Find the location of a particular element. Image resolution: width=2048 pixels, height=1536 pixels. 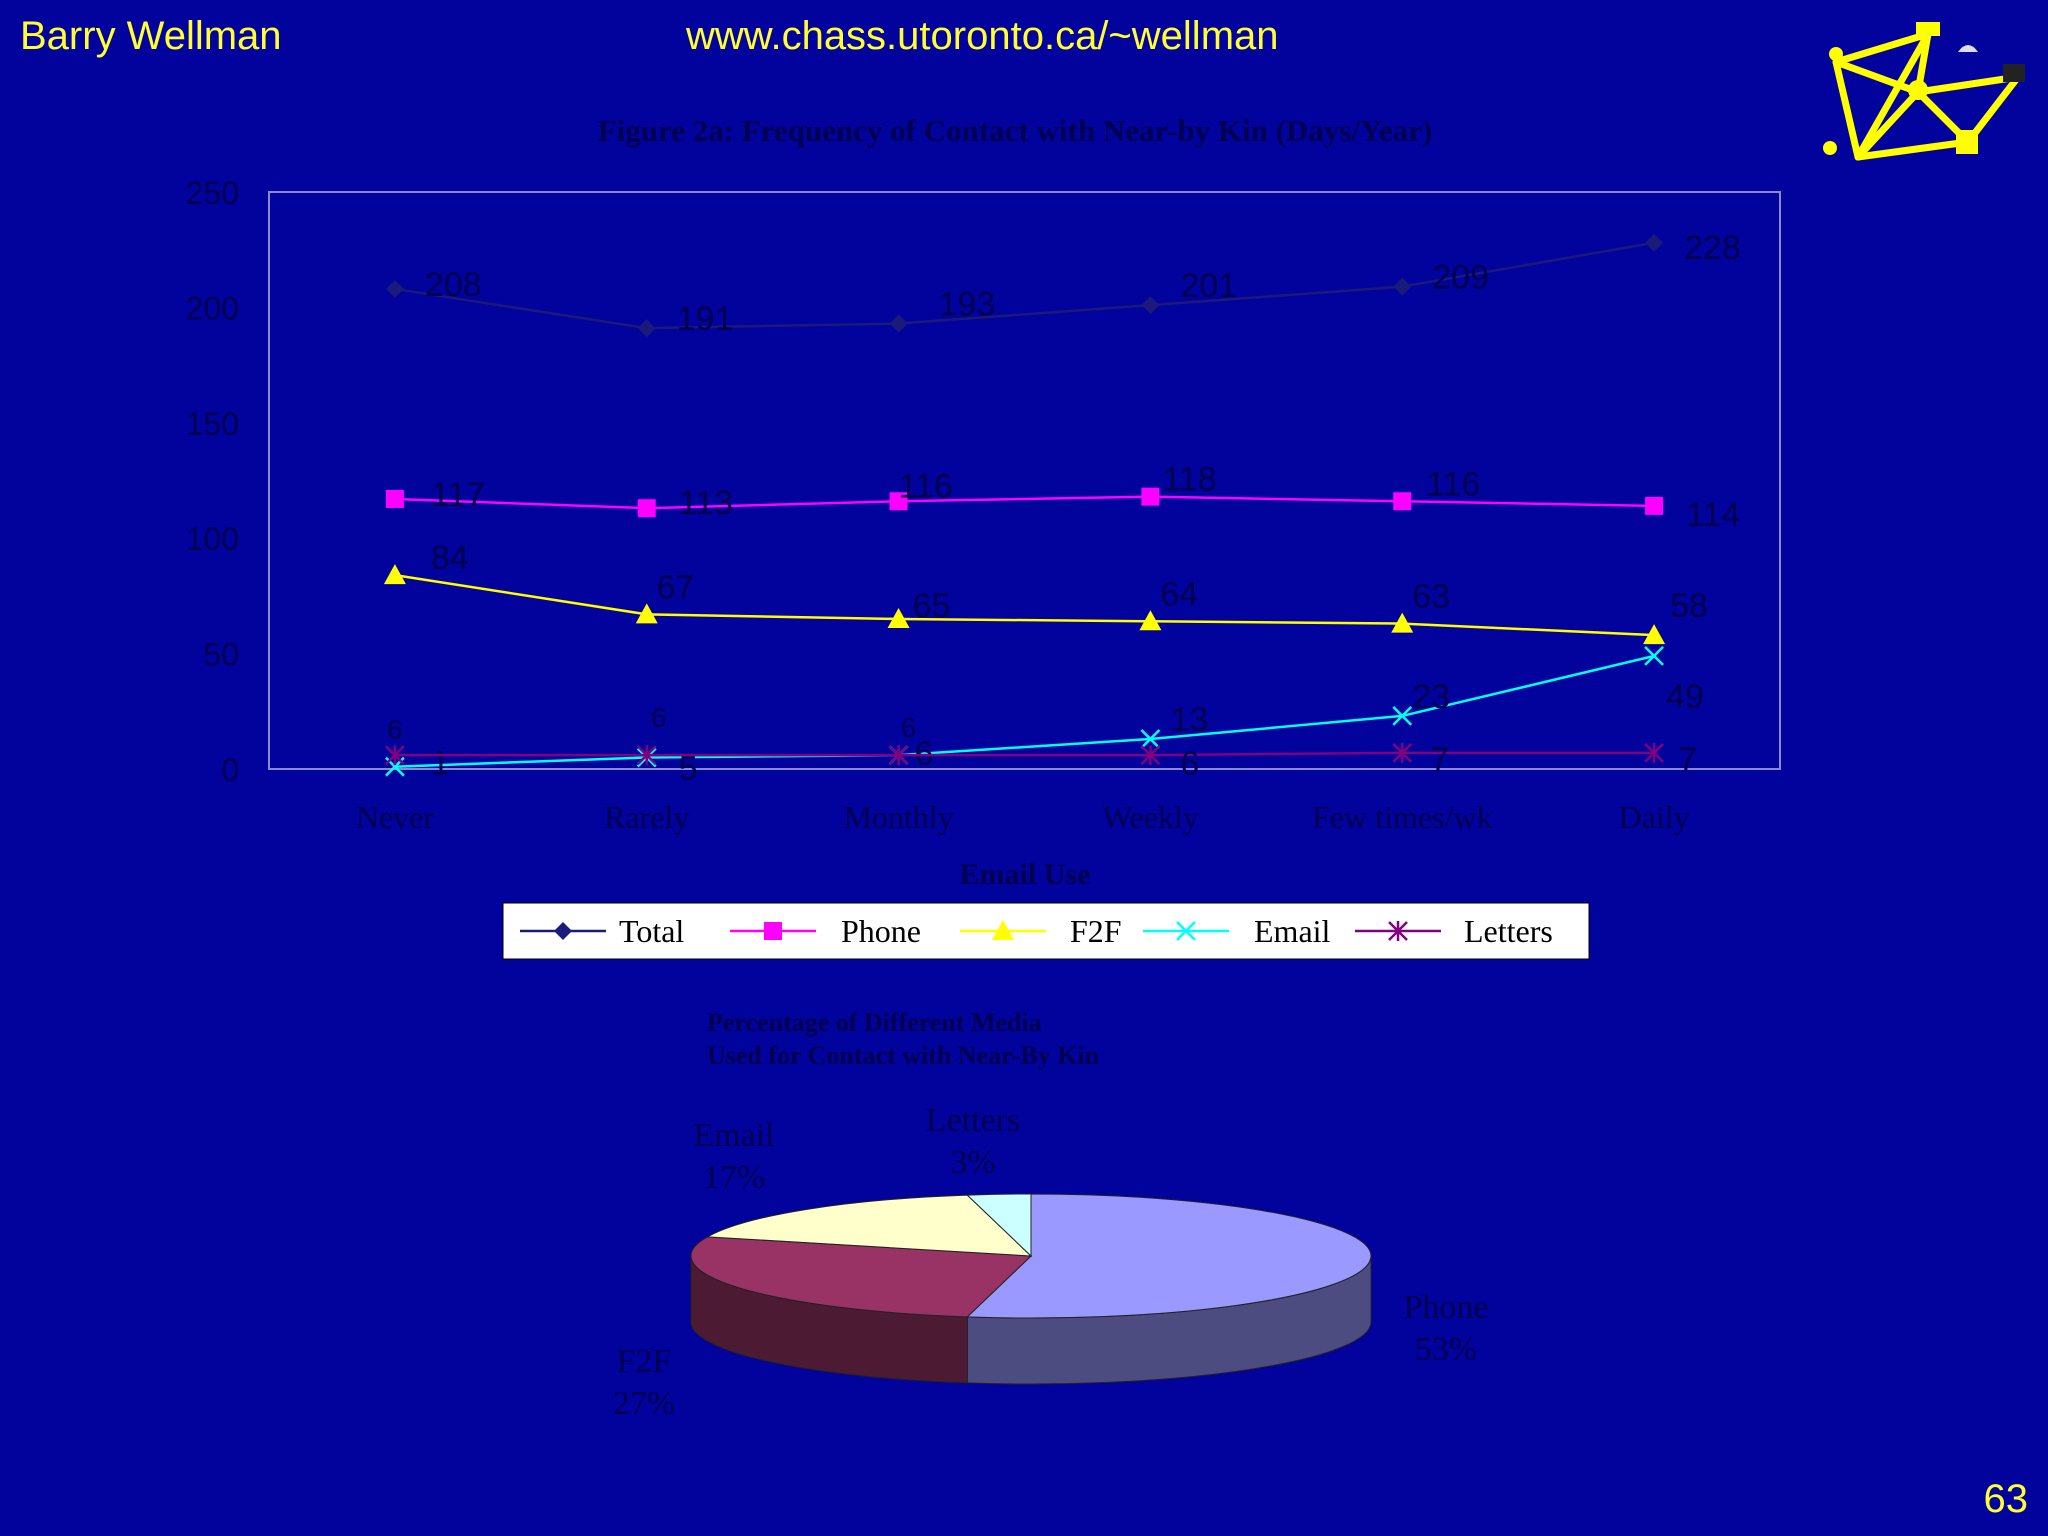

data-label-email: 23 is located at coordinates (1431, 697).